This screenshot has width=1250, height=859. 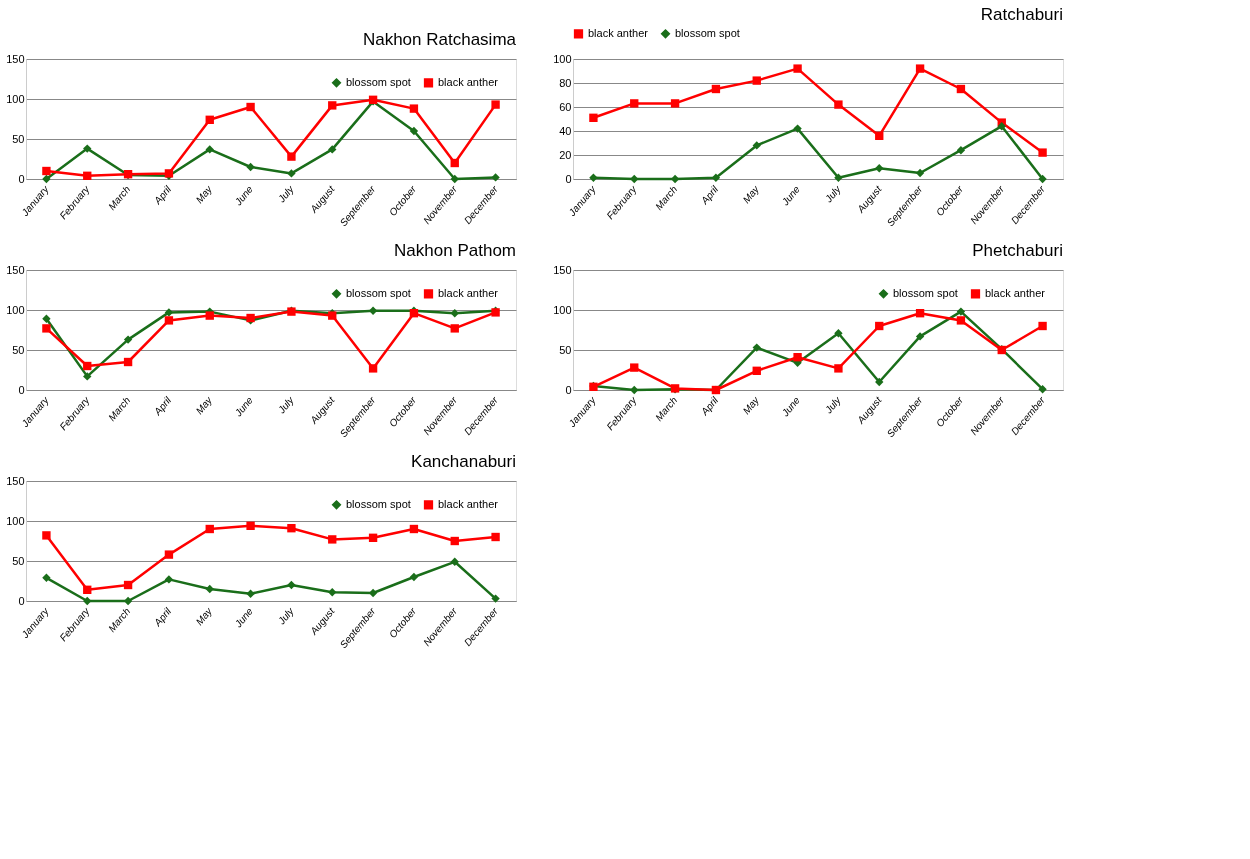 I want to click on chart-title: Phetchaburi, so click(x=1017, y=250).